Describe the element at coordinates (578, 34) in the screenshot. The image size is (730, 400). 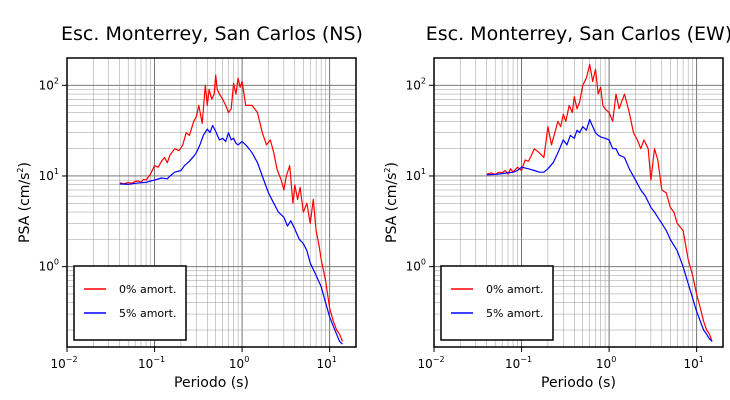
I see `chart-title: Esc. Monterrey, San Carlos (EW)` at that location.